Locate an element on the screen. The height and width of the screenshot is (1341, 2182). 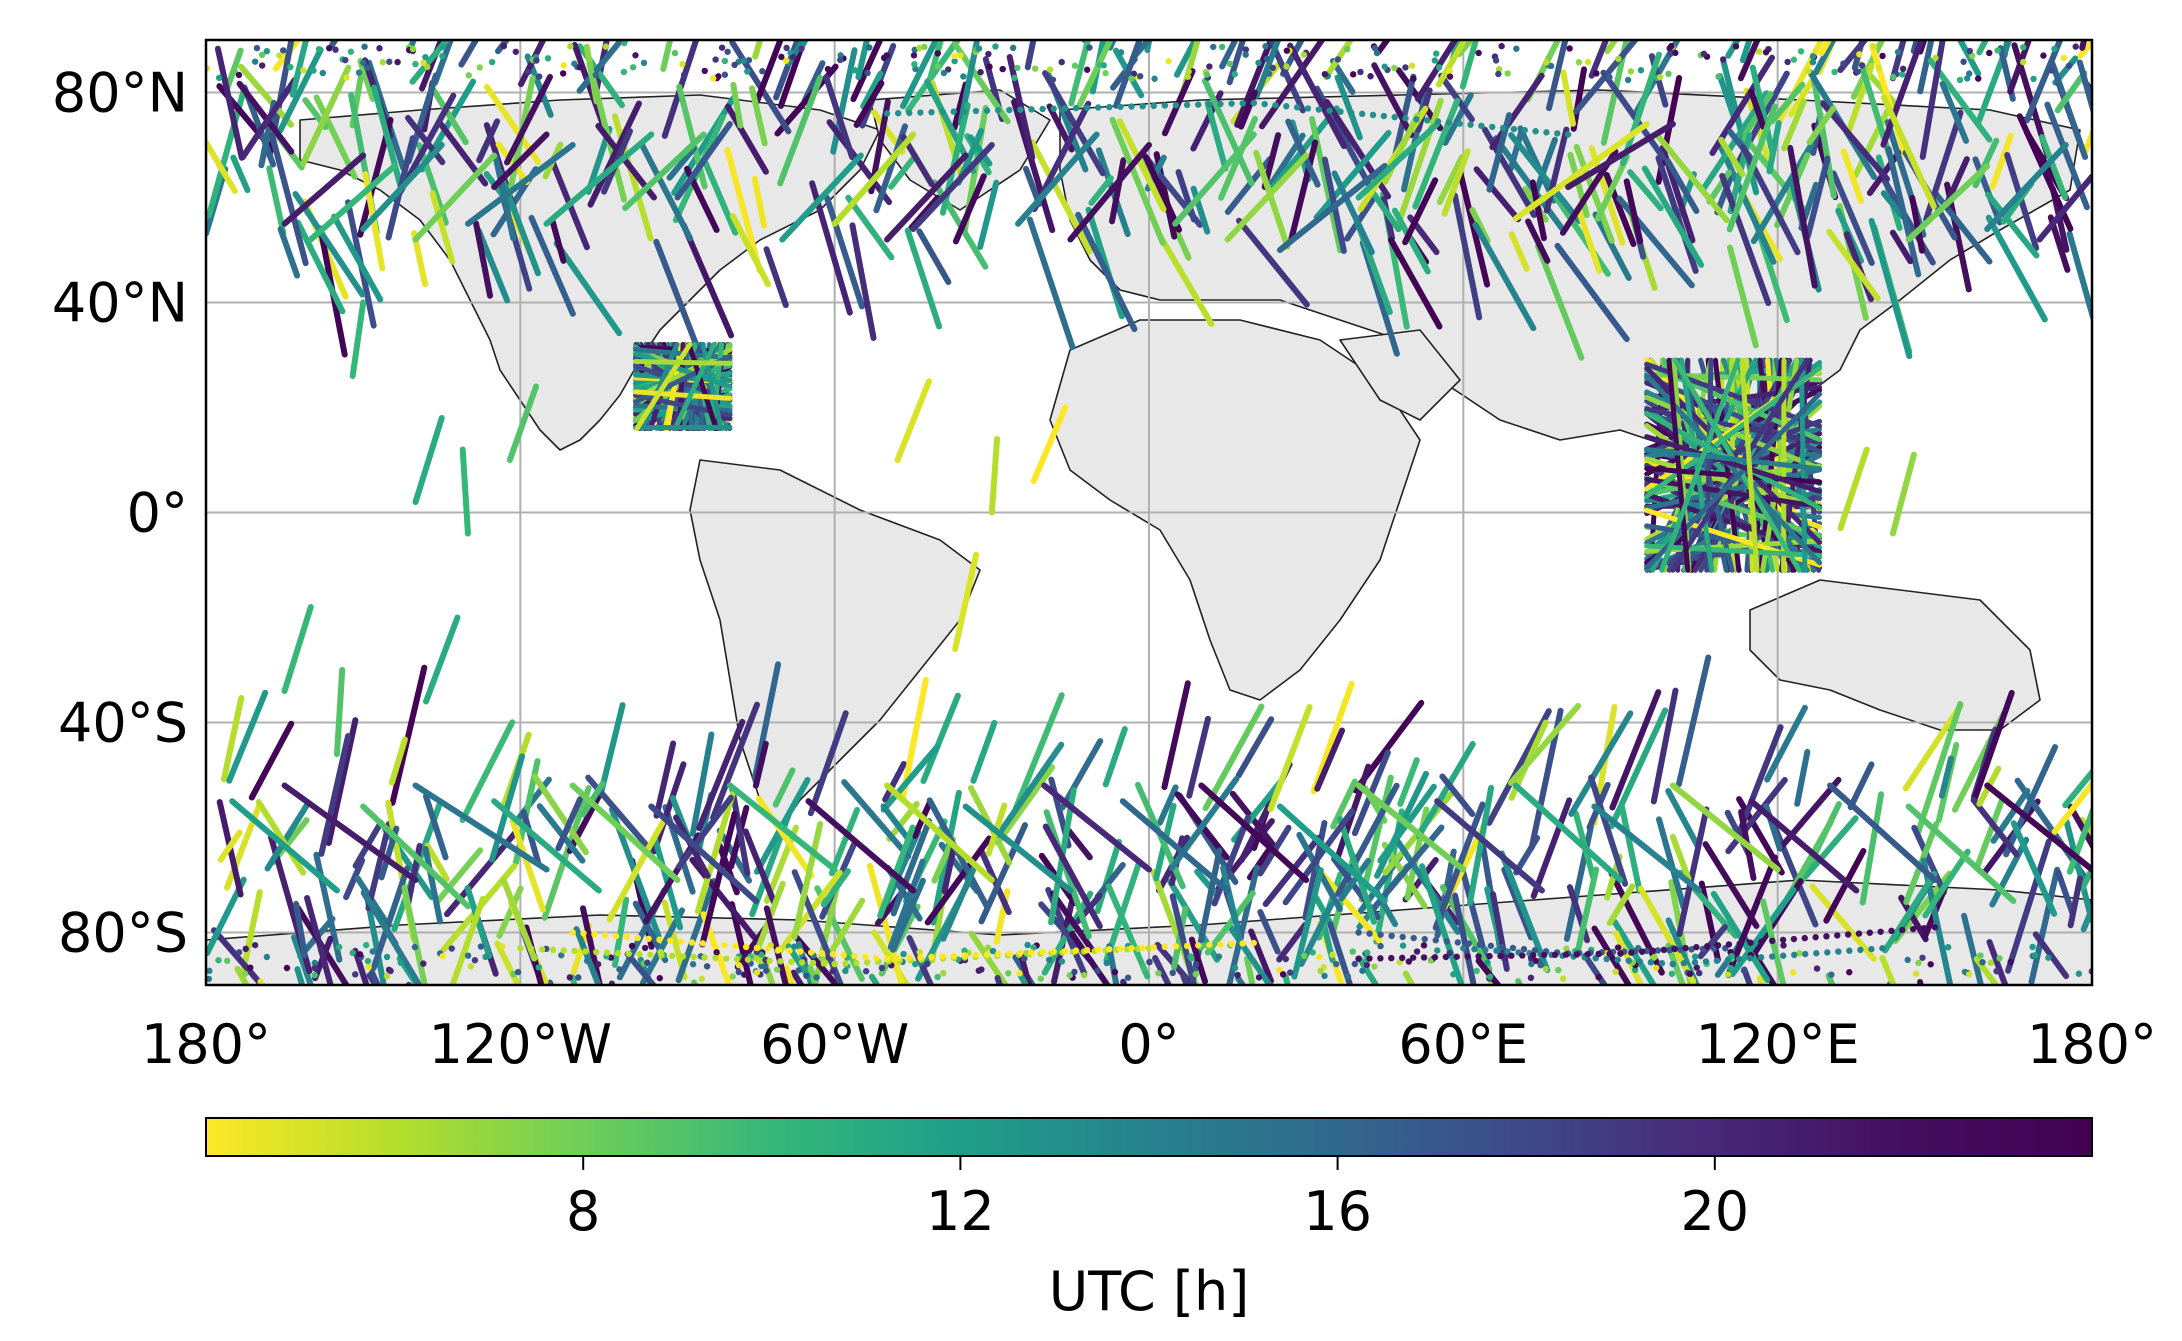
colorbar-tick-label: 8 is located at coordinates (583, 1211).